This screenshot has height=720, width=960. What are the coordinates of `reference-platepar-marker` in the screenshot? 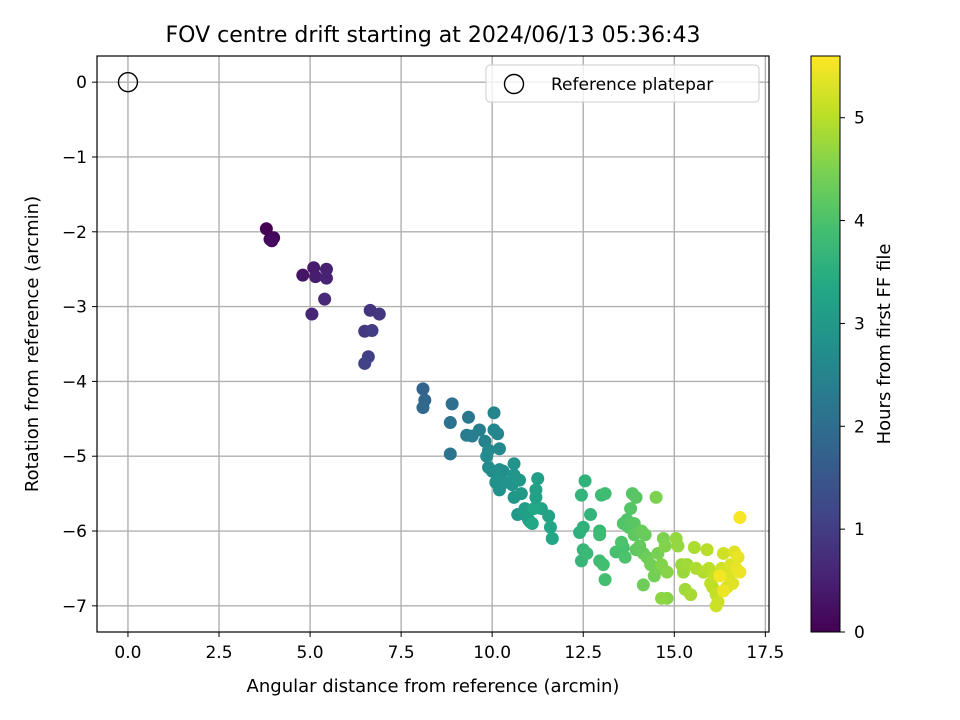 It's located at (128, 82).